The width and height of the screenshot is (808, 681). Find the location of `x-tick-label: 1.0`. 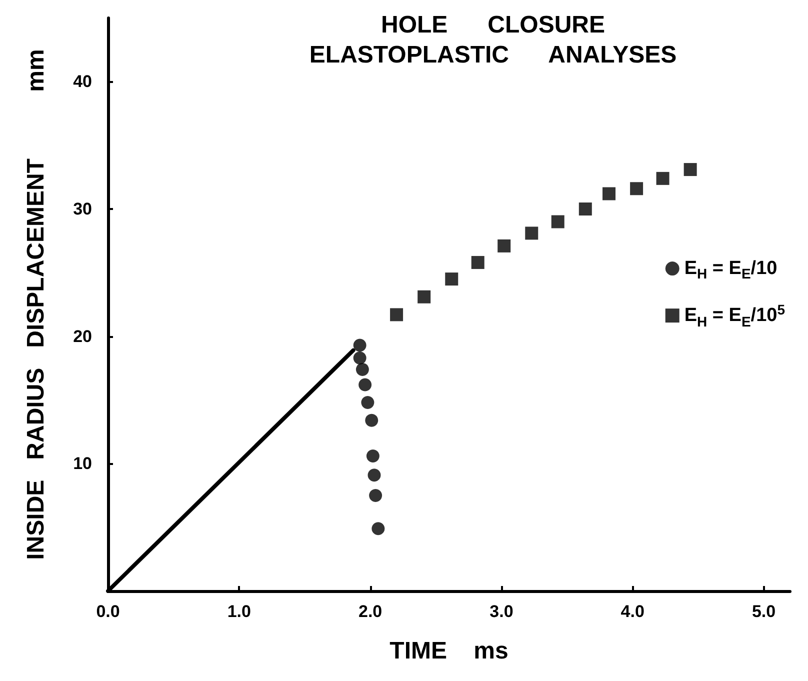

x-tick-label: 1.0 is located at coordinates (239, 611).